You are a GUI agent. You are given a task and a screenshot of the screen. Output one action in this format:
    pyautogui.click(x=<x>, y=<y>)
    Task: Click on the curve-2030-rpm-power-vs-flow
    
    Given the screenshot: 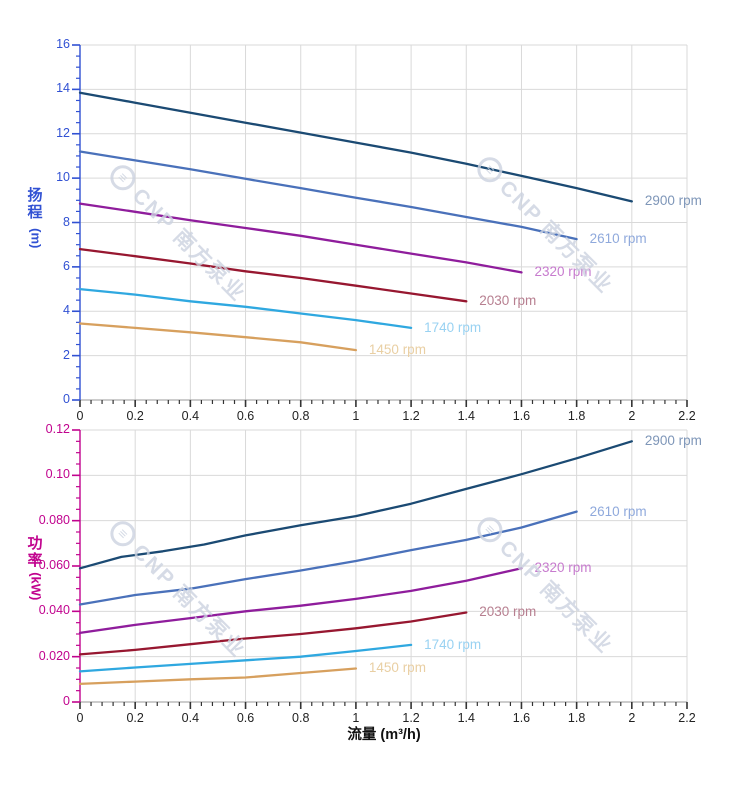 What is the action you would take?
    pyautogui.click(x=273, y=633)
    